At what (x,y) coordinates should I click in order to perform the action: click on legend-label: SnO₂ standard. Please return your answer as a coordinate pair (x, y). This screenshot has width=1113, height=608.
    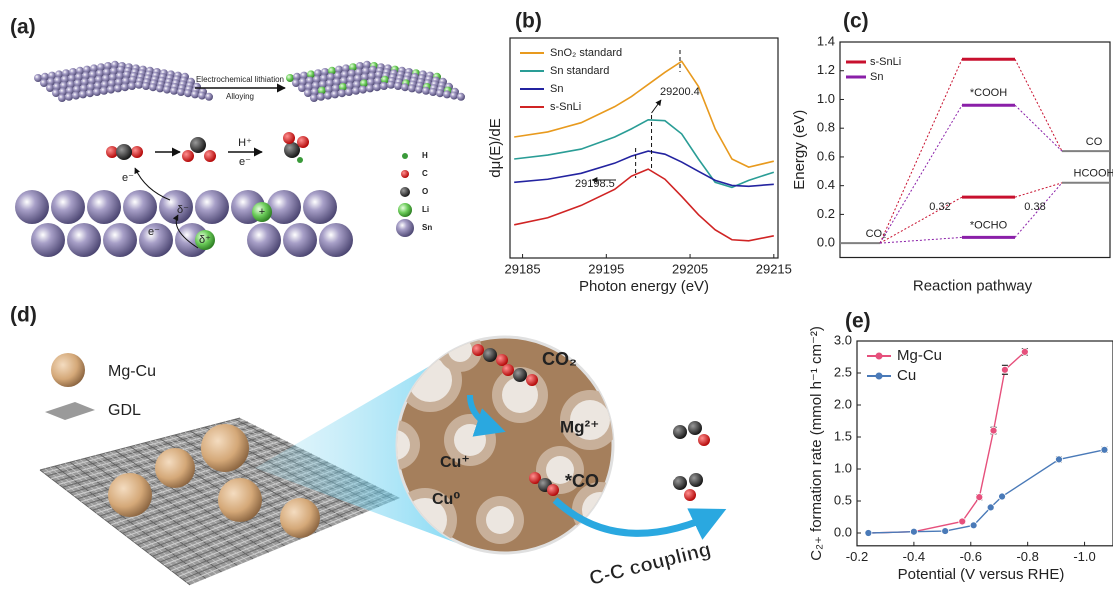
    Looking at the image, I should click on (586, 53).